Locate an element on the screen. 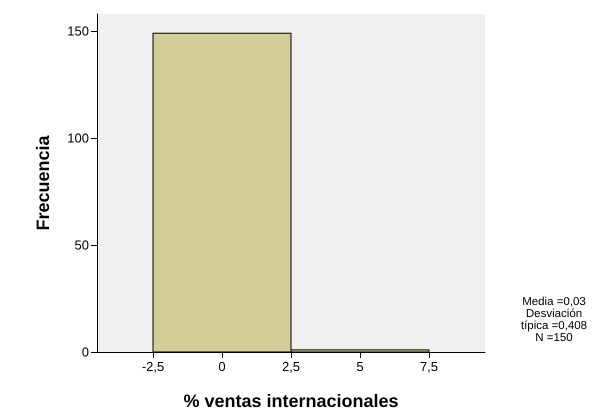 The width and height of the screenshot is (595, 419). x-tick-label: 0 is located at coordinates (222, 366).